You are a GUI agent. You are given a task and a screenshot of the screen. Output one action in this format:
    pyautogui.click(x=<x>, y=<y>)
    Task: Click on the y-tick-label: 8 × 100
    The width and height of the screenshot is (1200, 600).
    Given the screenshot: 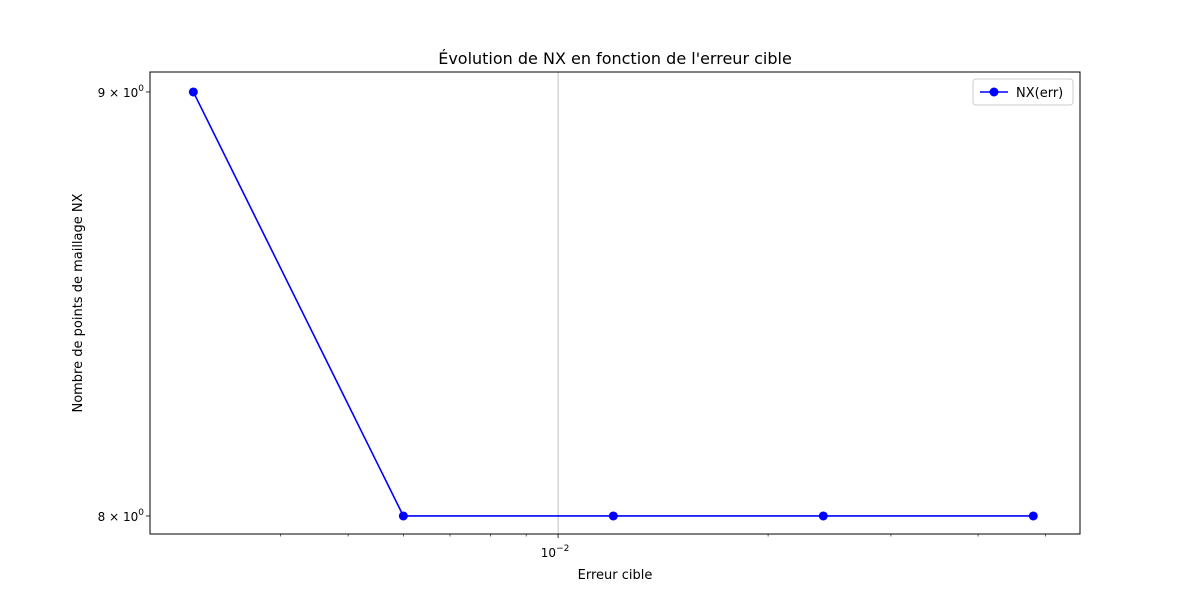 What is the action you would take?
    pyautogui.click(x=121, y=516)
    